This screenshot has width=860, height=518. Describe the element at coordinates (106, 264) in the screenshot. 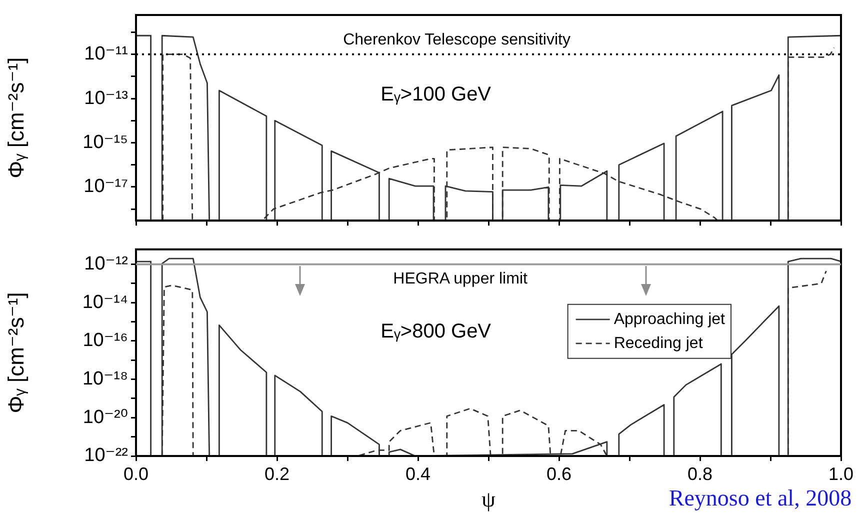

I see `y-tick-label: 10⁻¹²` at that location.